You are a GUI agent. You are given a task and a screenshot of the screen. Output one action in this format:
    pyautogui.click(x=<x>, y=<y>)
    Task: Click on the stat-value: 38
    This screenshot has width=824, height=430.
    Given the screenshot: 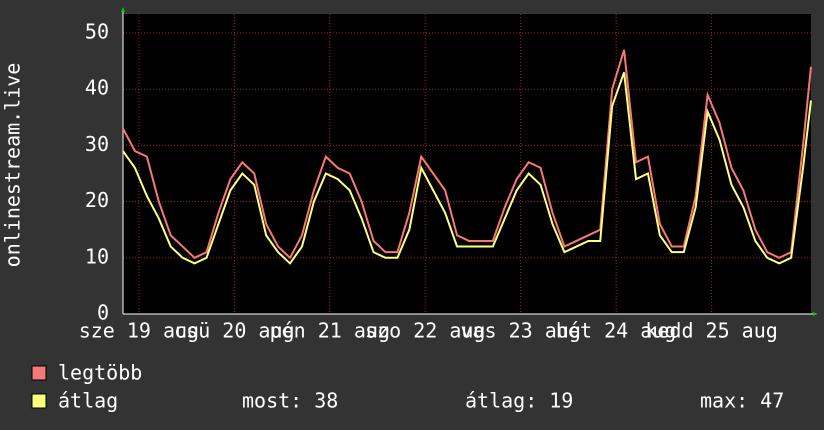 What is the action you would take?
    pyautogui.click(x=326, y=401)
    